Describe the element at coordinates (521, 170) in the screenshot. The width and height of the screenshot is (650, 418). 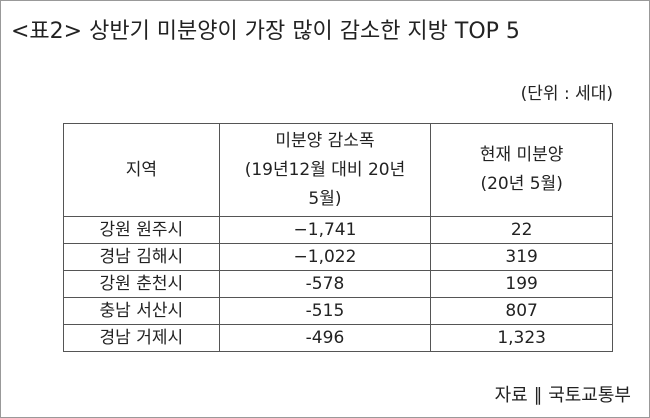
I see `column-header: 현재 미분양 (20년 5월)` at that location.